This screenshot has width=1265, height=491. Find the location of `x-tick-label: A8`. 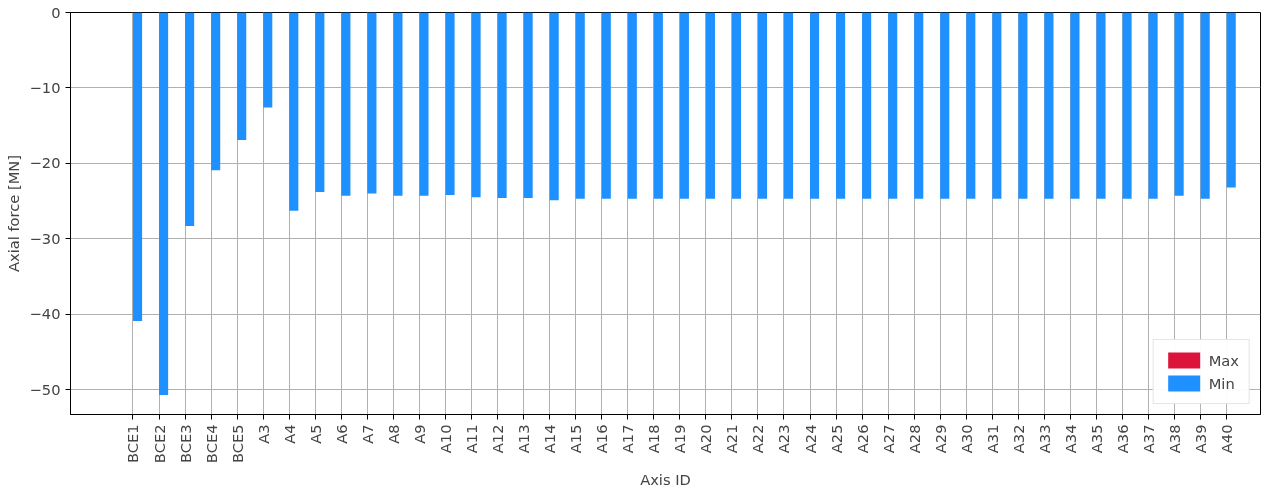

x-tick-label: A8 is located at coordinates (393, 434).